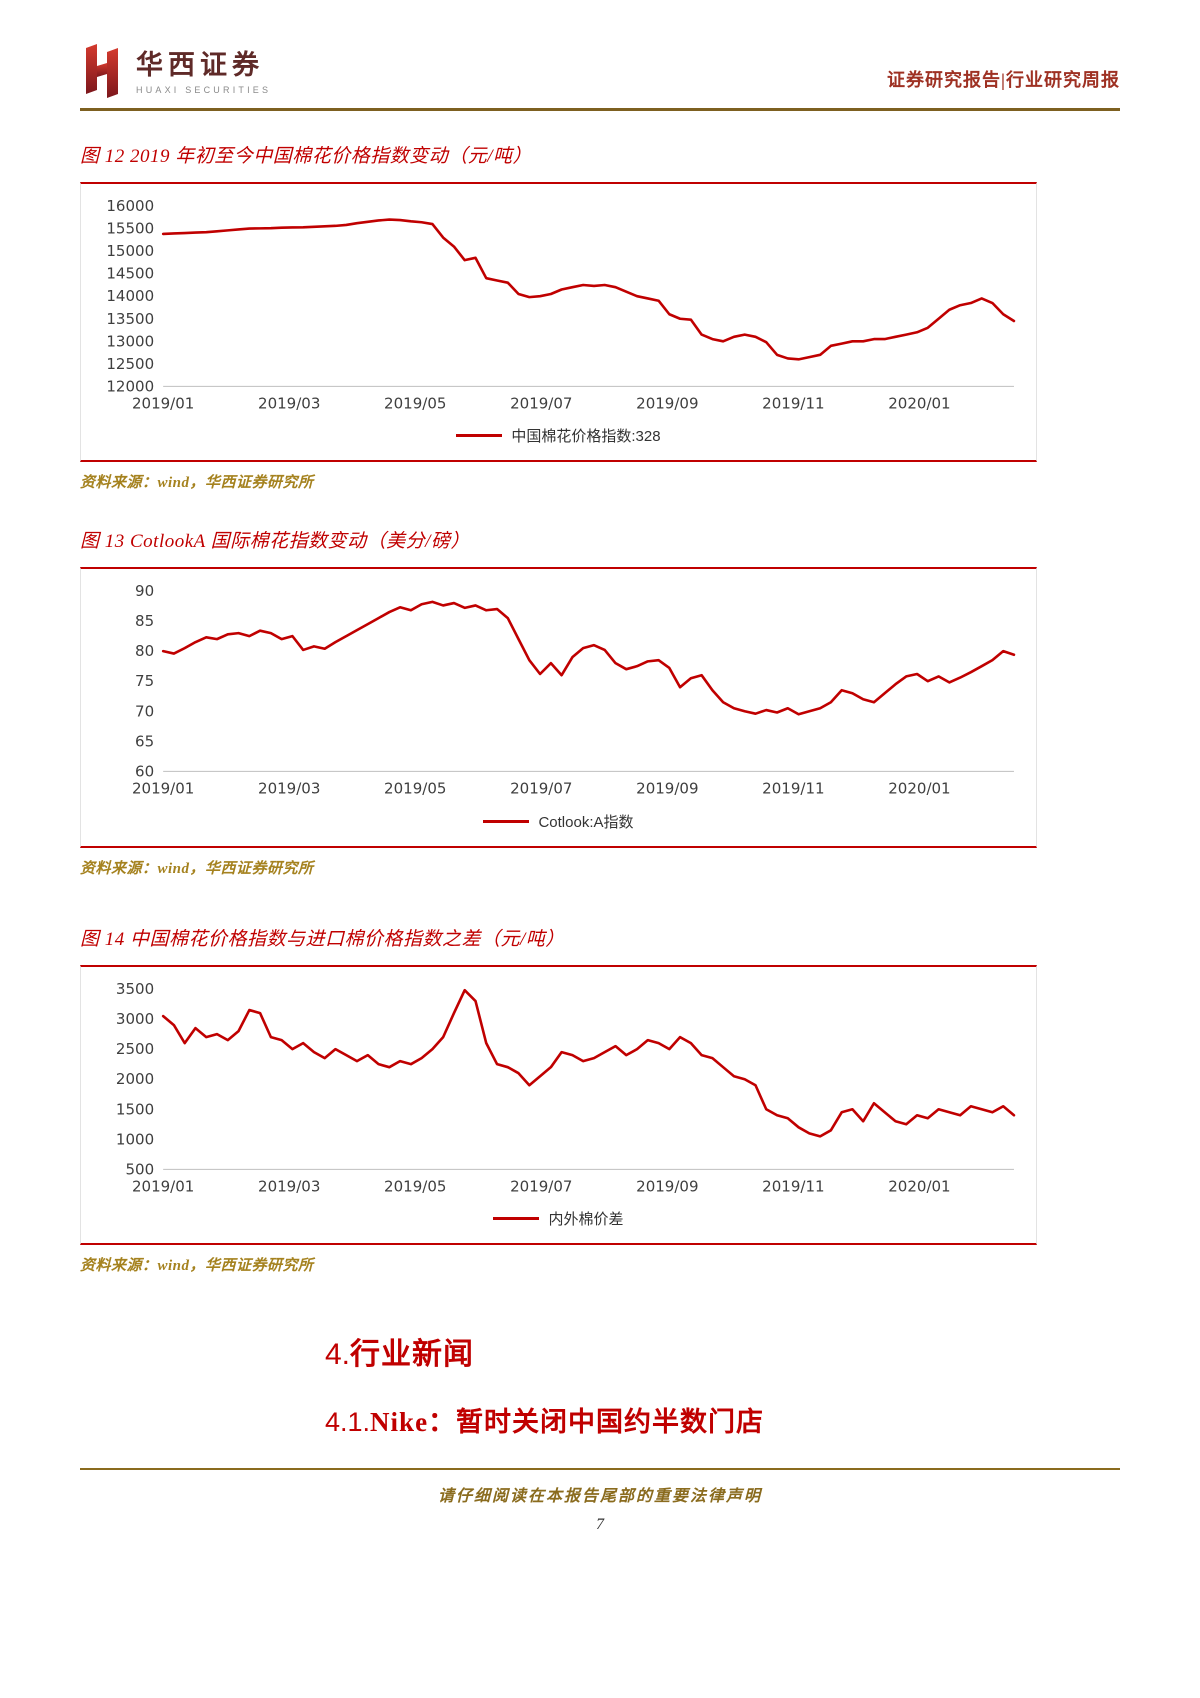 This screenshot has width=1200, height=1698. Describe the element at coordinates (144, 712) in the screenshot. I see `svg-text: 70` at that location.